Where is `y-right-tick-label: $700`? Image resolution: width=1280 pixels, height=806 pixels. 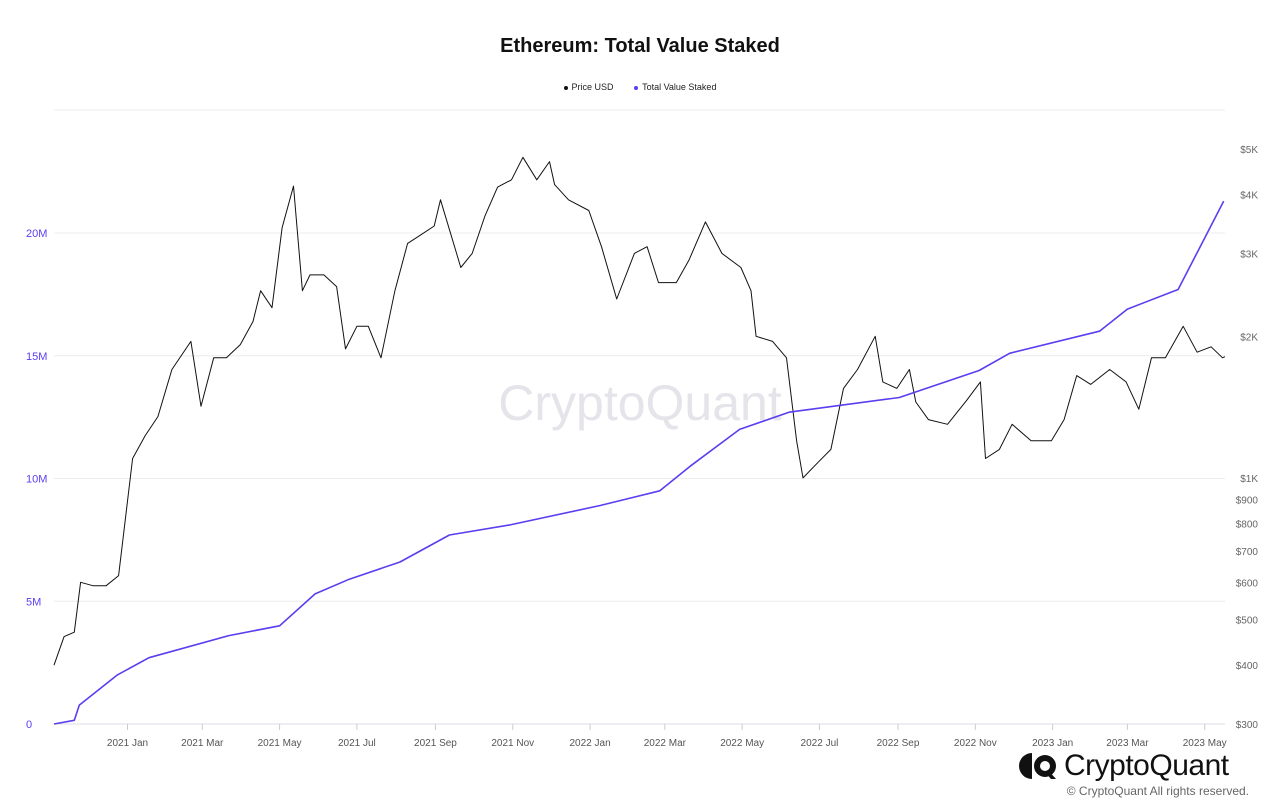
y-right-tick-label: $700 is located at coordinates (1247, 552).